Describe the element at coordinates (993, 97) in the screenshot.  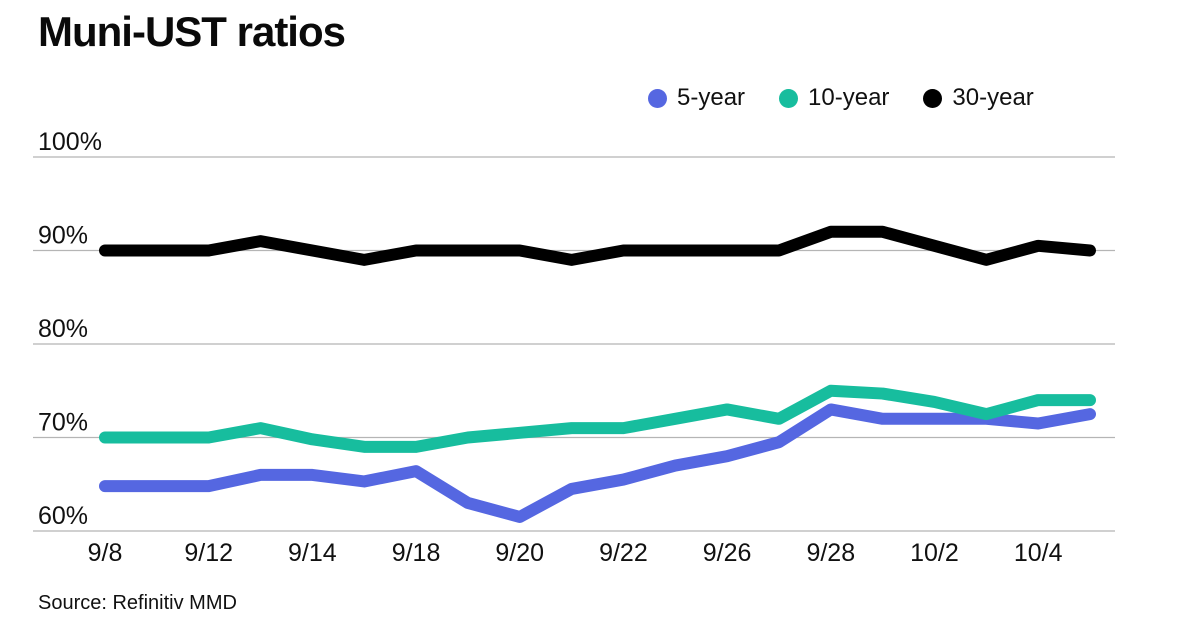
I see `legend-label-30-year: 30-year` at that location.